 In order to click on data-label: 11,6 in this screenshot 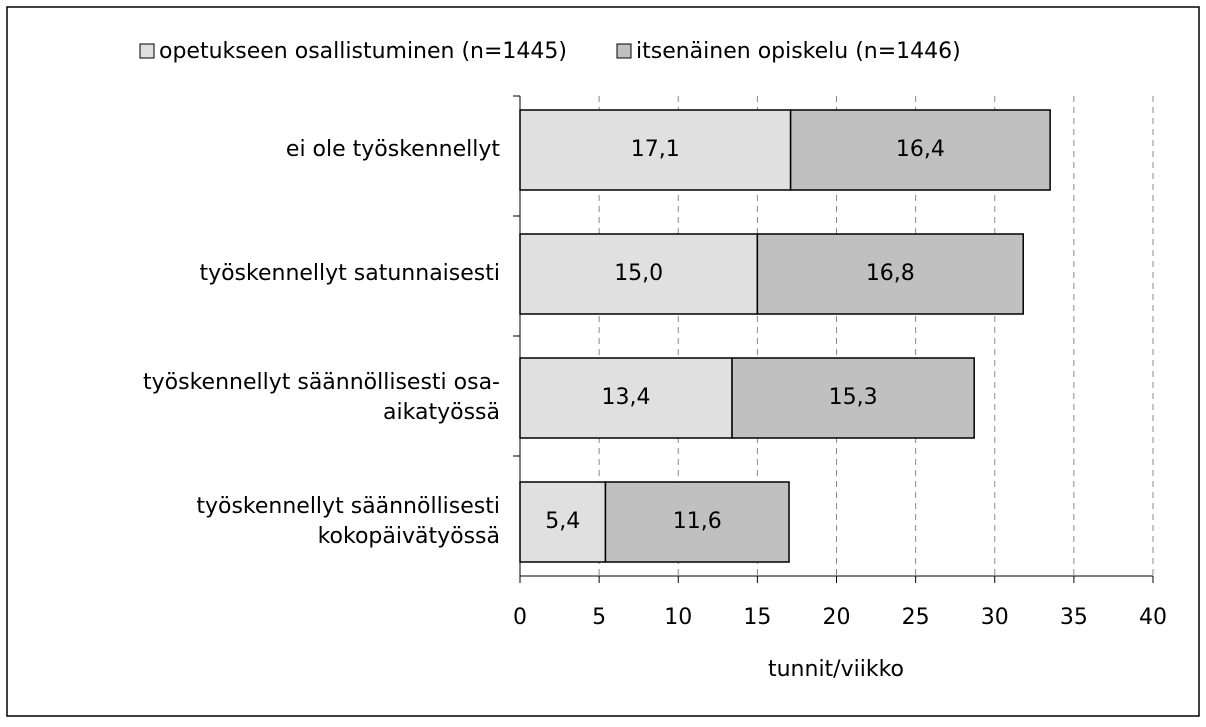, I will do `click(697, 521)`.